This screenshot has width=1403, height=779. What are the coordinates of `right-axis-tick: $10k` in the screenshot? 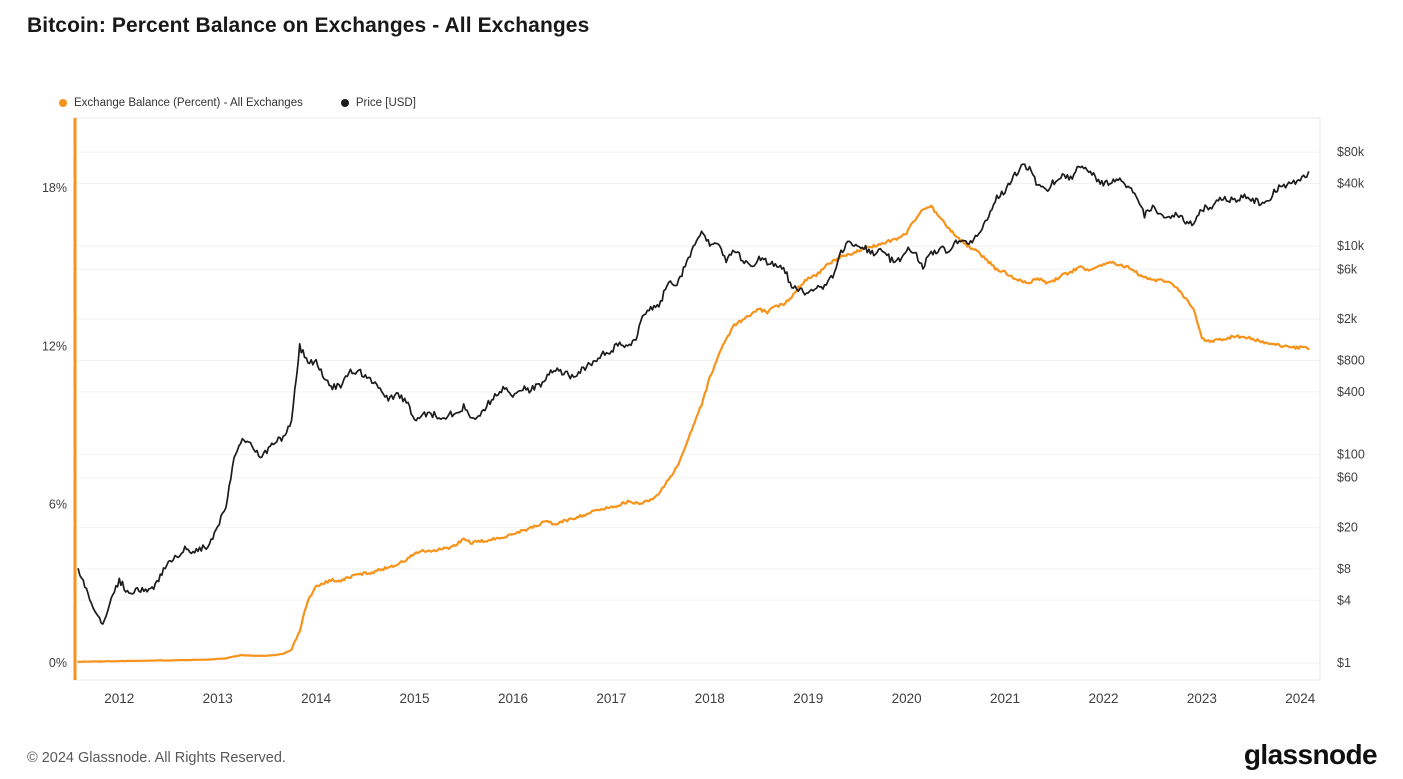 It's located at (1351, 246).